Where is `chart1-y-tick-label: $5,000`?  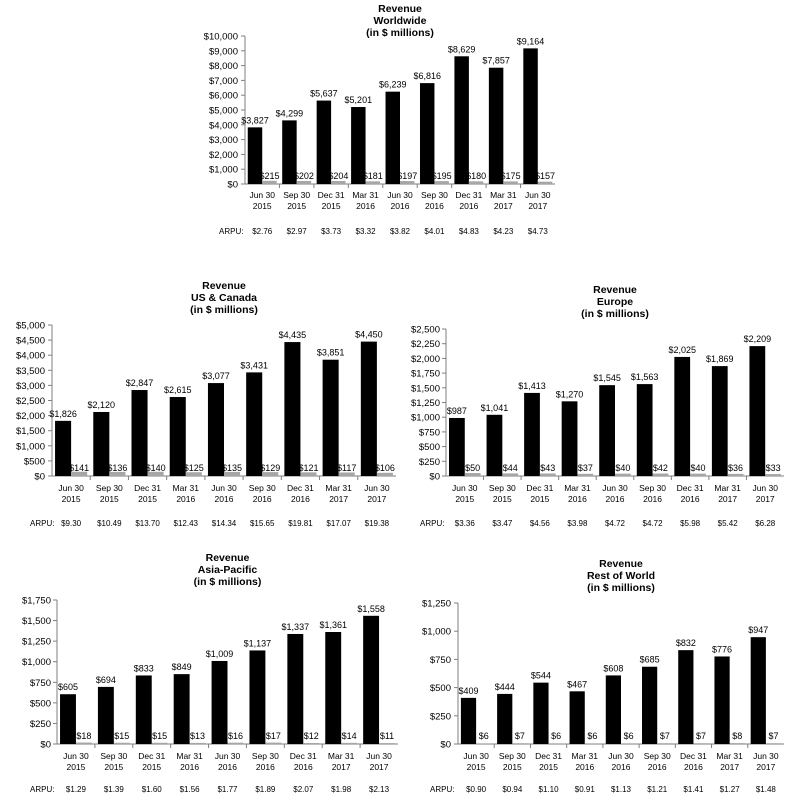
chart1-y-tick-label: $5,000 is located at coordinates (223, 111).